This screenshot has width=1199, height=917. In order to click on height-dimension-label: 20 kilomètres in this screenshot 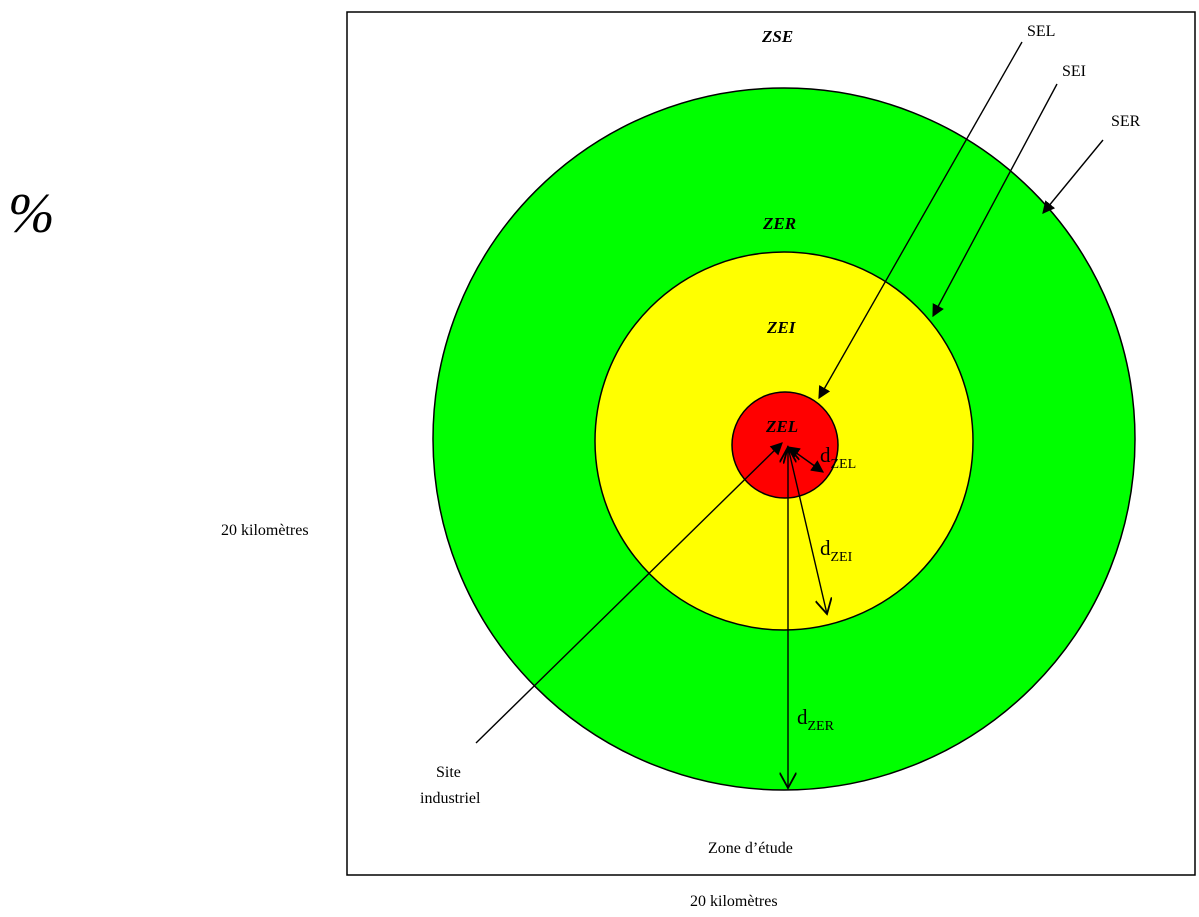, I will do `click(265, 530)`.